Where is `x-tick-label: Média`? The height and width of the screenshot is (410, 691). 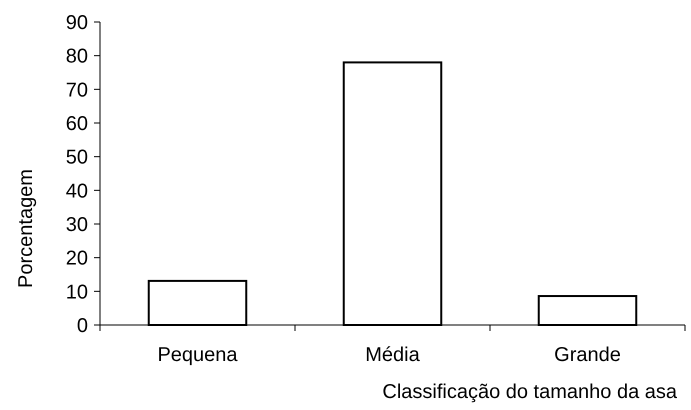 x-tick-label: Média is located at coordinates (393, 355).